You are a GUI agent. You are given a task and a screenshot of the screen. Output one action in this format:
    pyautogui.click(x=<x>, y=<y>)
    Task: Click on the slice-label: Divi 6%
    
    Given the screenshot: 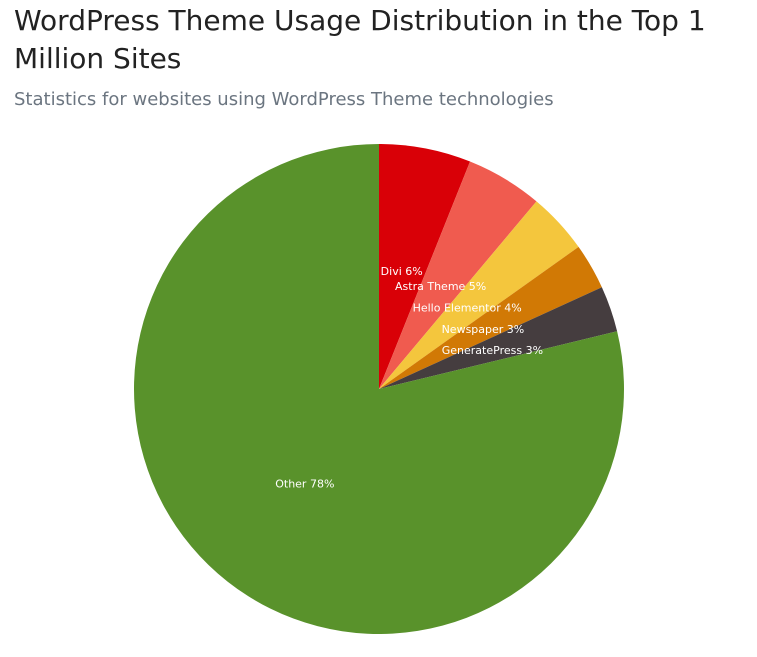 What is the action you would take?
    pyautogui.click(x=402, y=271)
    